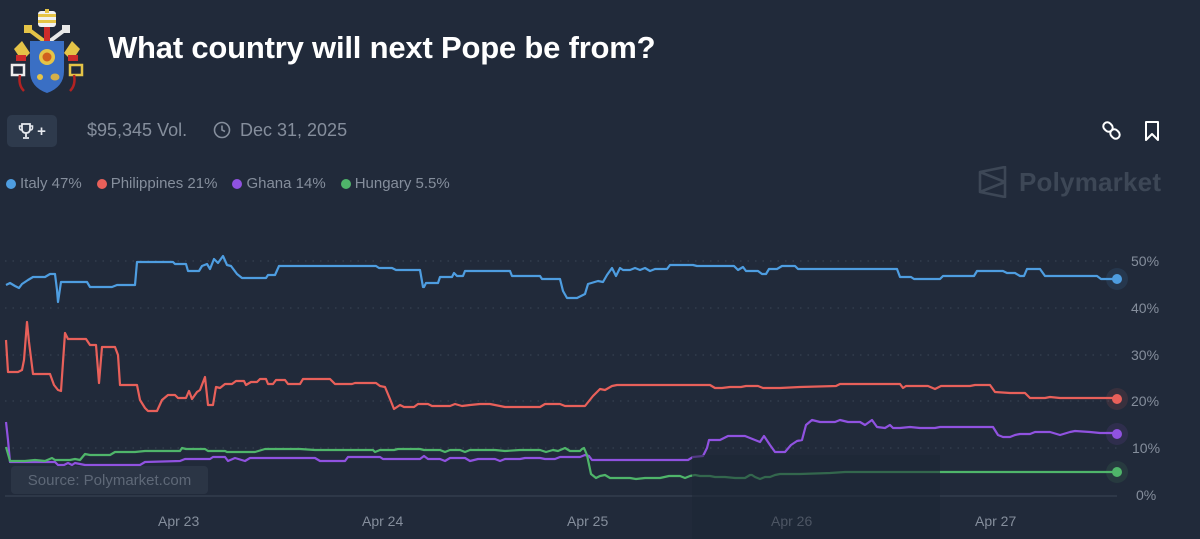 The width and height of the screenshot is (1200, 539). Describe the element at coordinates (26, 130) in the screenshot. I see `trophy-icon` at that location.